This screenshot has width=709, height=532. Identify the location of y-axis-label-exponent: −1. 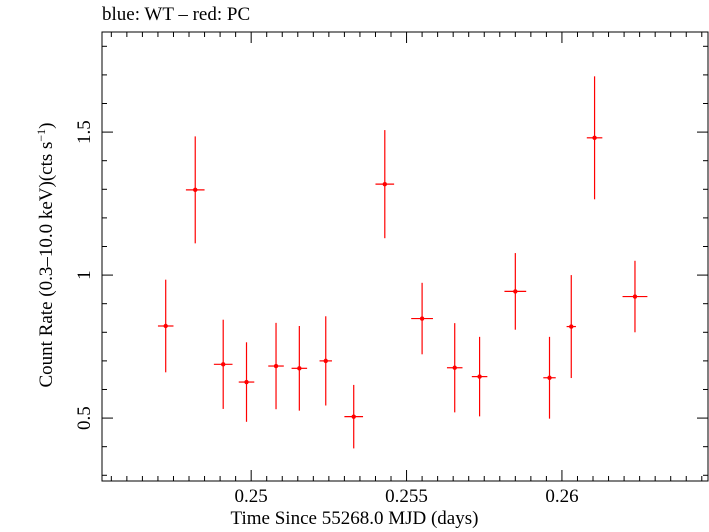
(40, 135).